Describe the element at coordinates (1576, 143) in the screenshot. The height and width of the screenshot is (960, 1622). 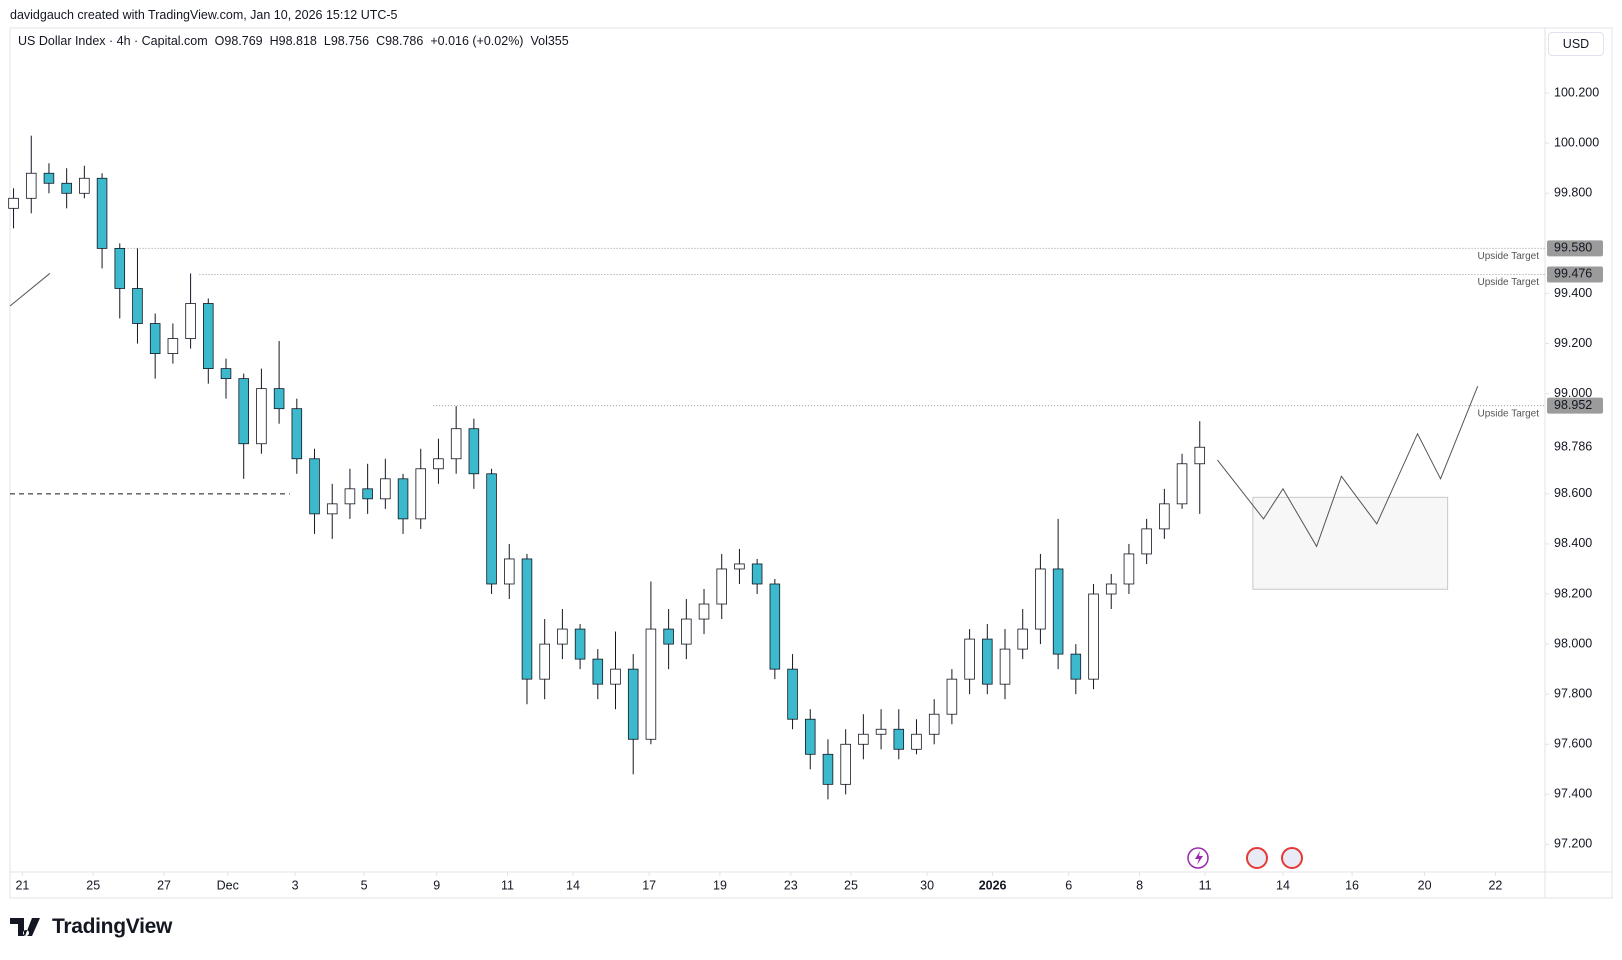
I see `y-tick-label: 100.000` at that location.